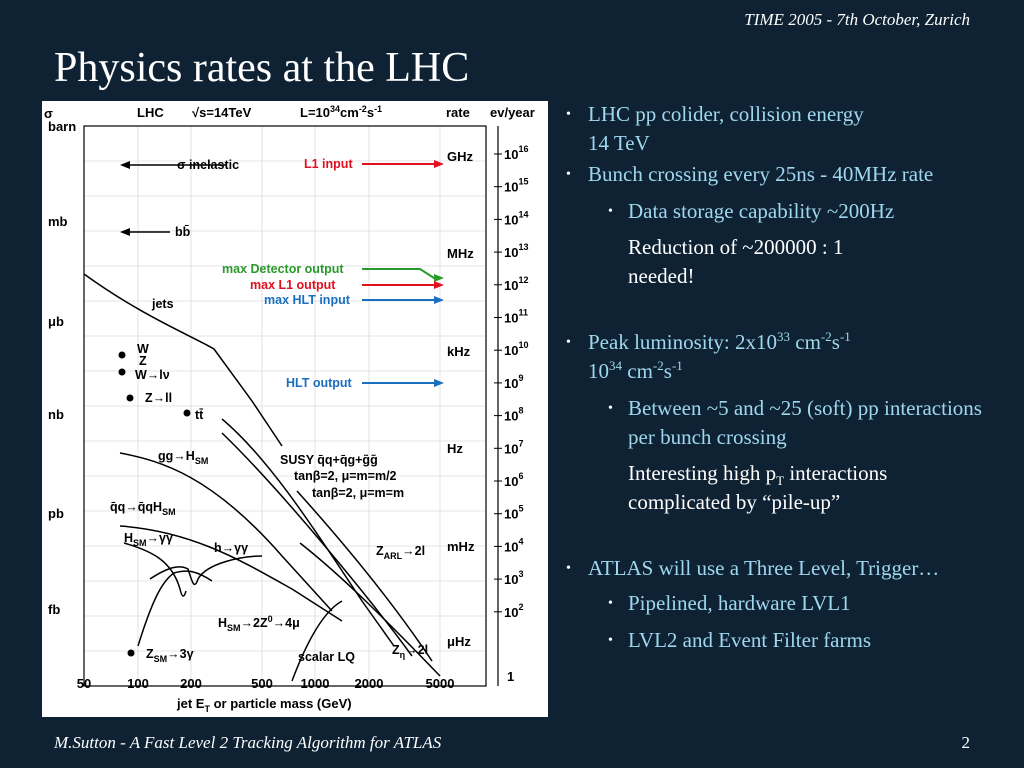  Describe the element at coordinates (158, 398) in the screenshot. I see `z-ll-label: Z→ll` at that location.